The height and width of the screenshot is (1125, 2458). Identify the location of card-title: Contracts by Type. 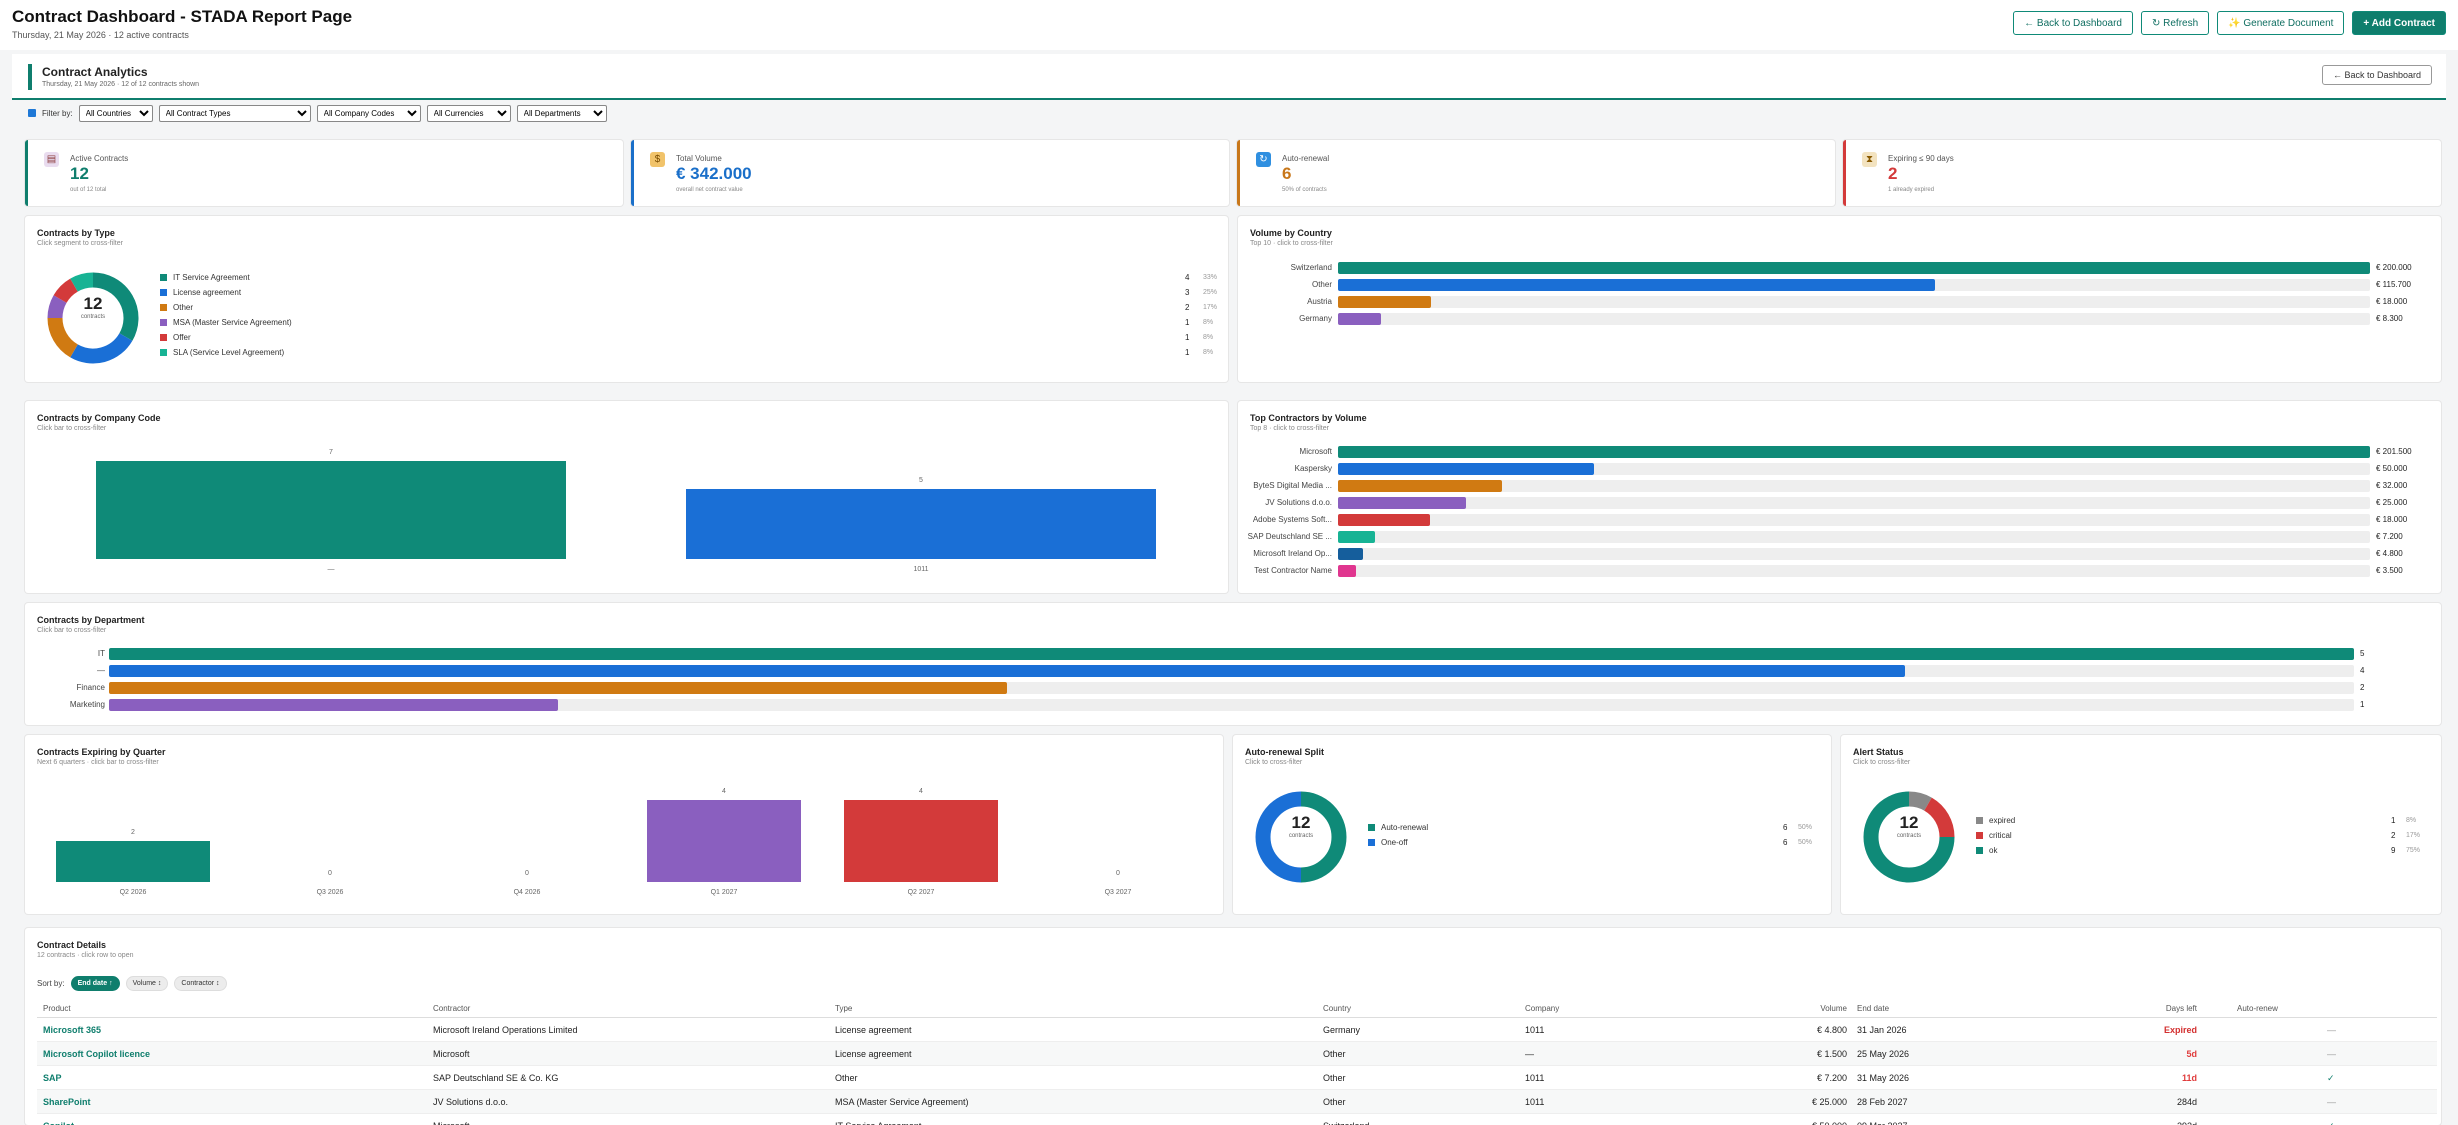
(76, 233).